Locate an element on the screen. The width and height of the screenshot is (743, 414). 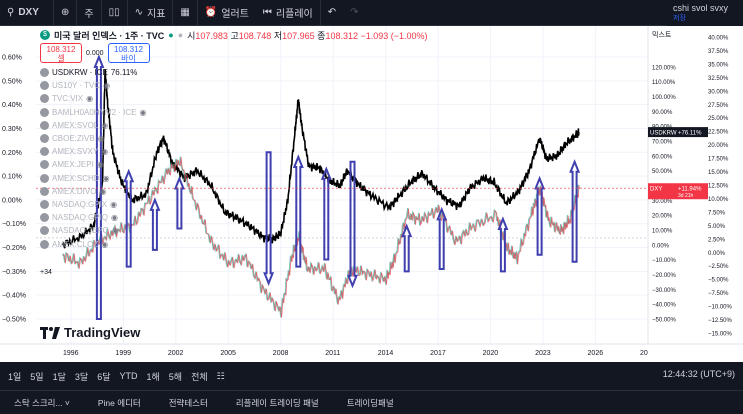
tab-pine-editor: Pine 에디터 is located at coordinates (119, 402).